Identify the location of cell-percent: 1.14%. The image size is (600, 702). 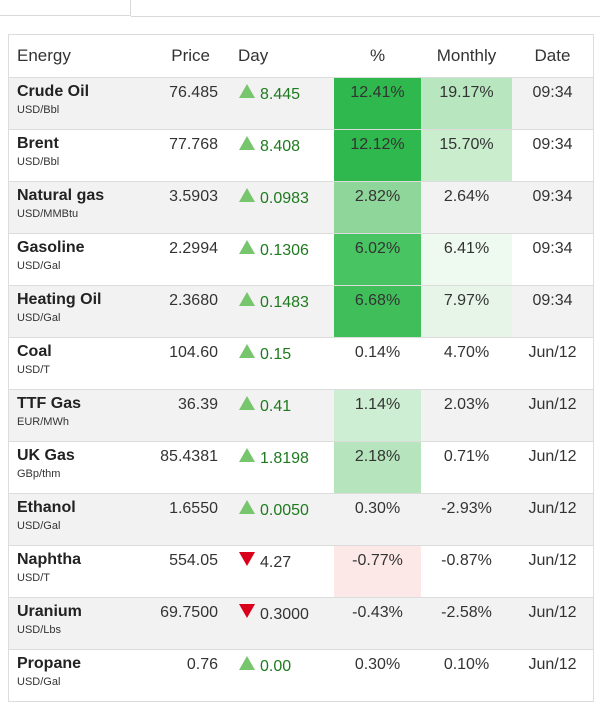
(377, 415).